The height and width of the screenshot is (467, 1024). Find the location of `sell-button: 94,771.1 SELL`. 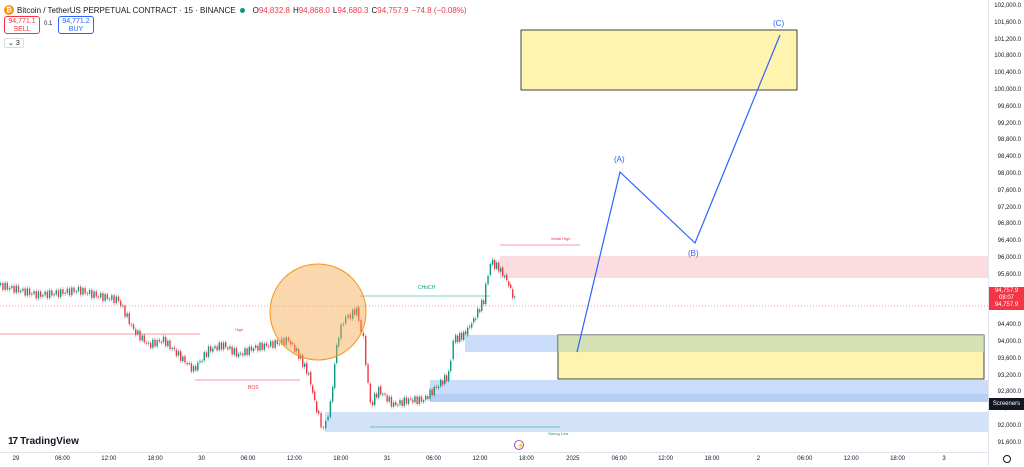

sell-button: 94,771.1 SELL is located at coordinates (22, 25).